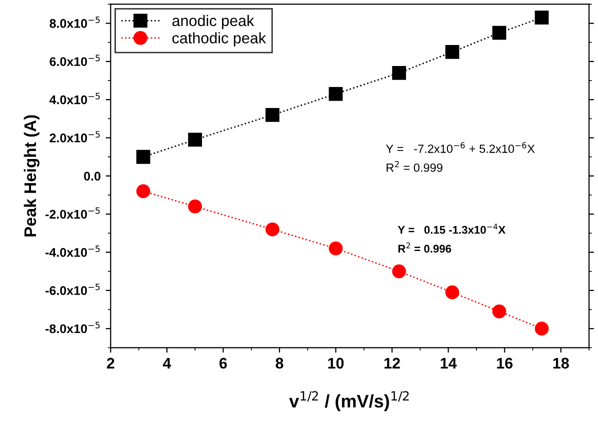  Describe the element at coordinates (74, 98) in the screenshot. I see `y-tick-label: 4.0x10$^{−5}$` at that location.